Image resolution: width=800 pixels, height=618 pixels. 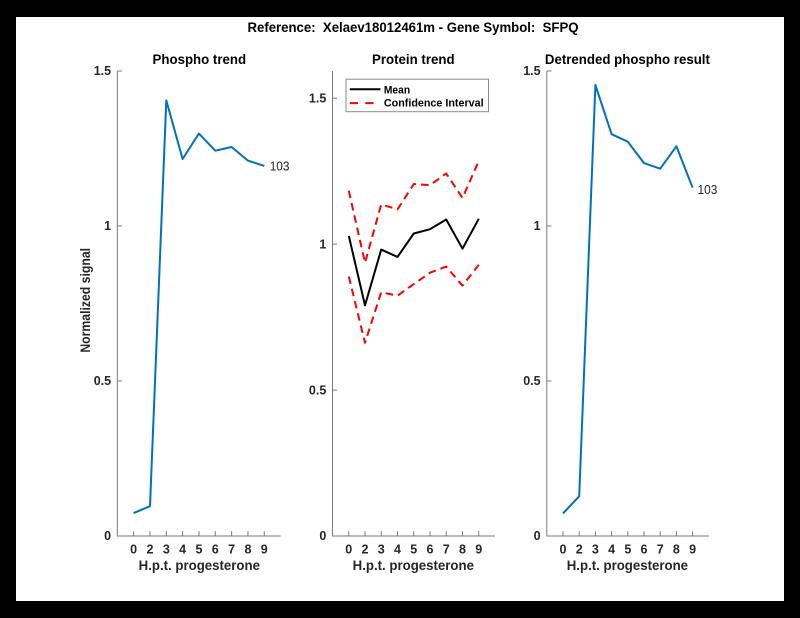 I want to click on svg-text: Normalized signal, so click(x=85, y=300).